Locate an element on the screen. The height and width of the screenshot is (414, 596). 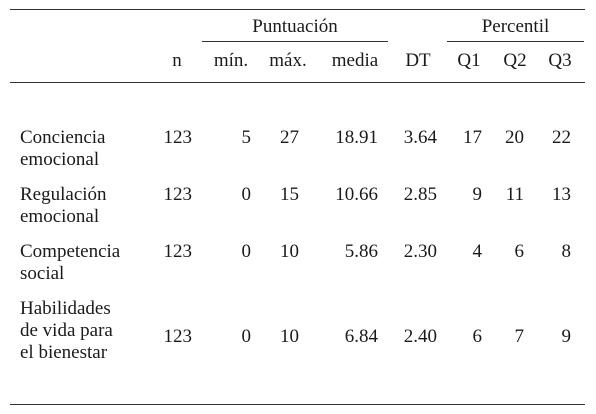
cell-media: 5.86 is located at coordinates (361, 251).